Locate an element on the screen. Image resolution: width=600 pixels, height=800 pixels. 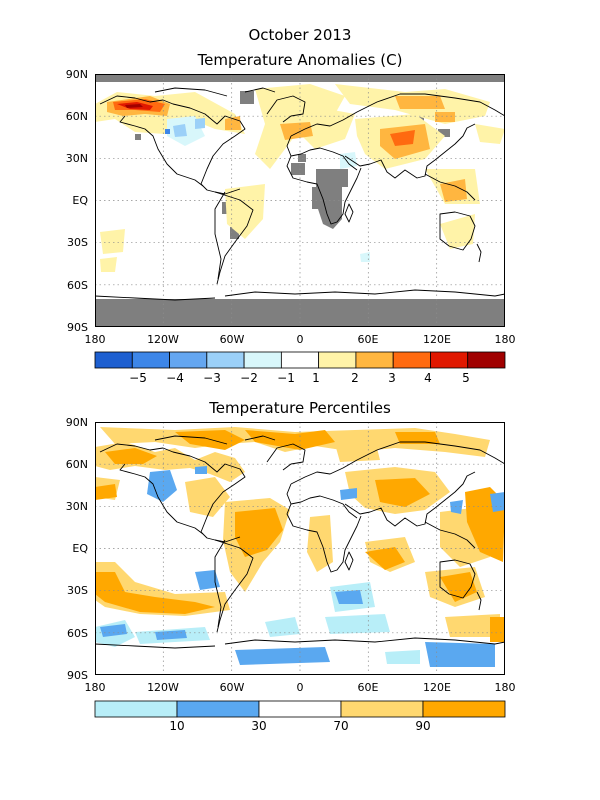
anomaly-lon-axis: 180 120W 60W 0 60E 120E 180 is located at coordinates (300, 339).